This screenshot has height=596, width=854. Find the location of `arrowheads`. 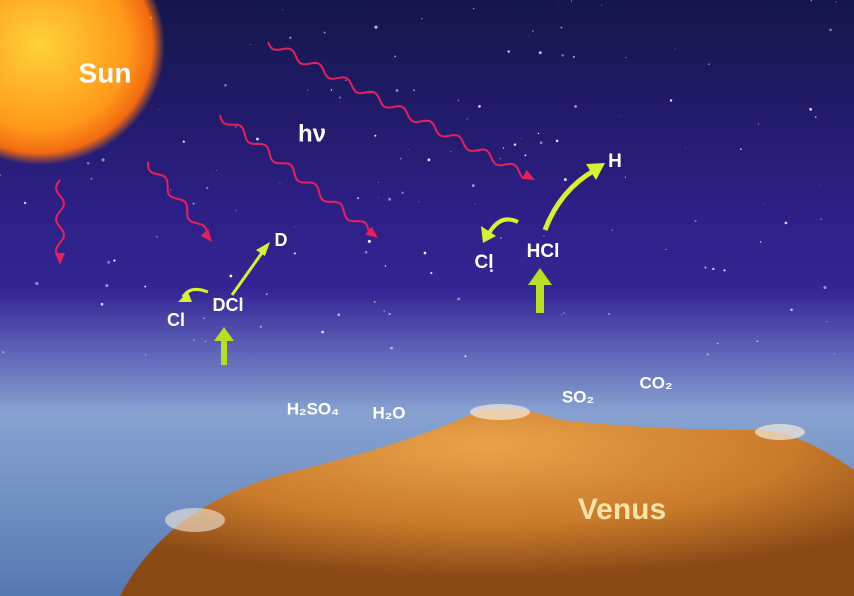

arrowheads is located at coordinates (391, 252).